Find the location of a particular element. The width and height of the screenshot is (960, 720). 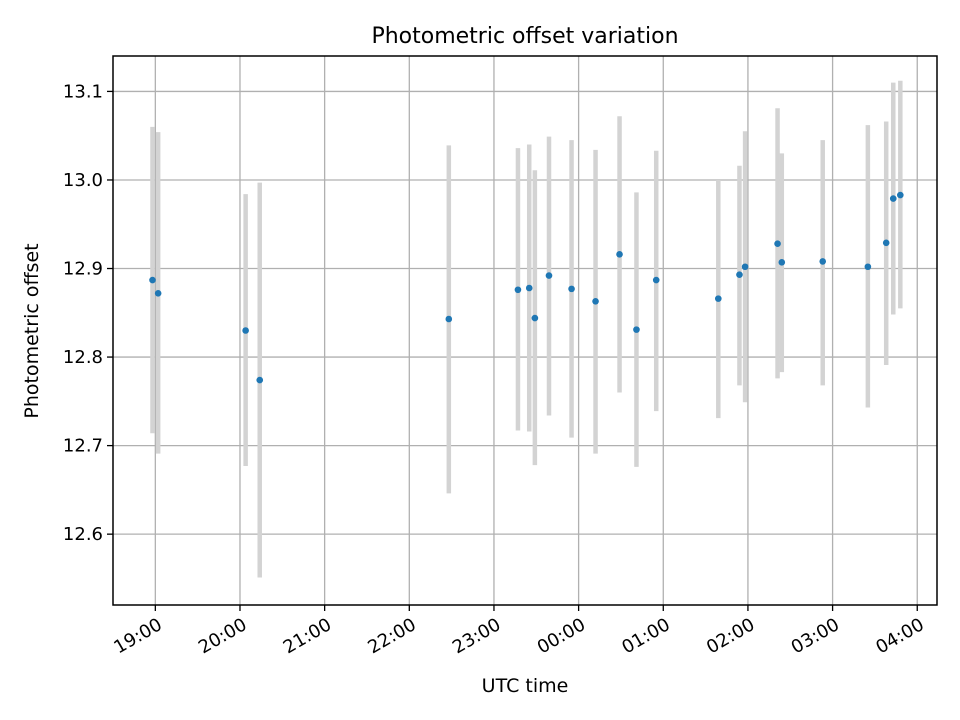

y-tick-label: 13.1 is located at coordinates (83, 91).